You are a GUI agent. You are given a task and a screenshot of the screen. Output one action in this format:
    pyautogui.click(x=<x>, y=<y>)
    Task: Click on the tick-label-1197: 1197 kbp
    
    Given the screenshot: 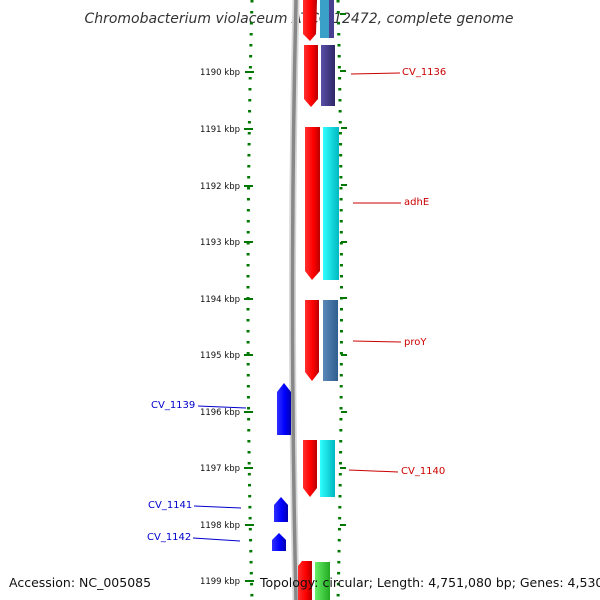 What is the action you would take?
    pyautogui.click(x=220, y=469)
    